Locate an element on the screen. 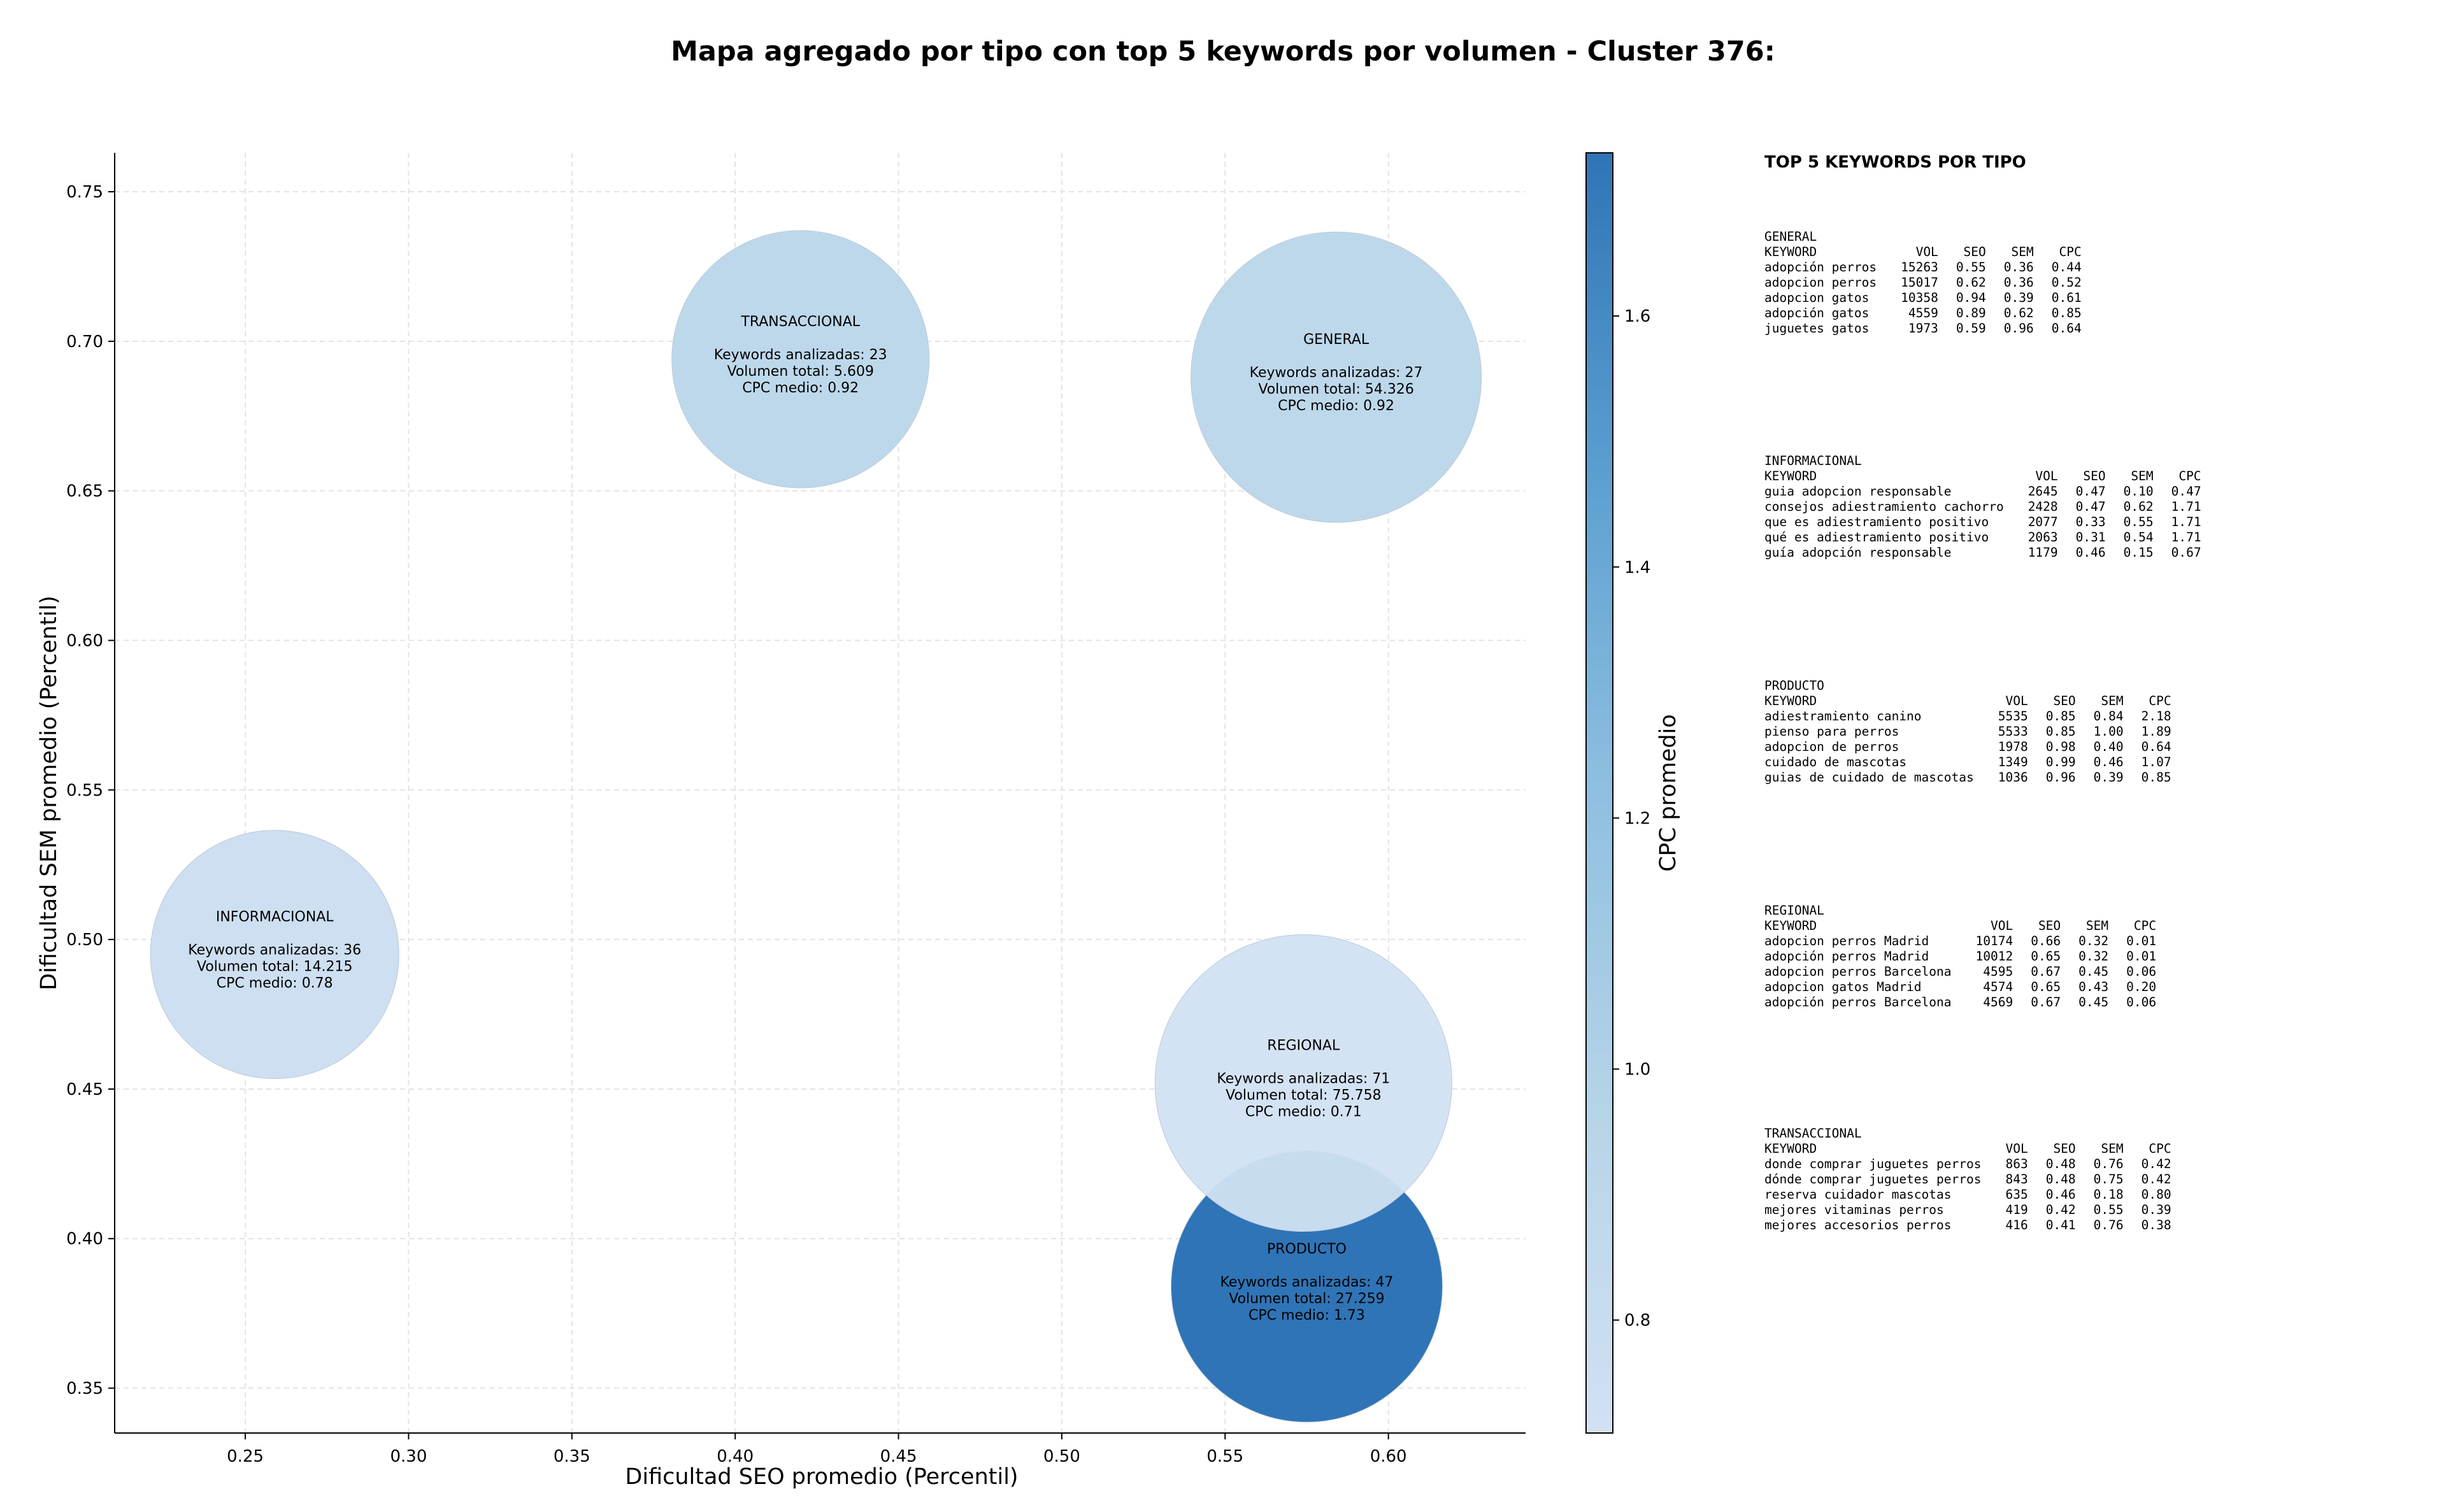 Image resolution: width=2446 pixels, height=1512 pixels. metric-cell: 4559 is located at coordinates (1923, 313).